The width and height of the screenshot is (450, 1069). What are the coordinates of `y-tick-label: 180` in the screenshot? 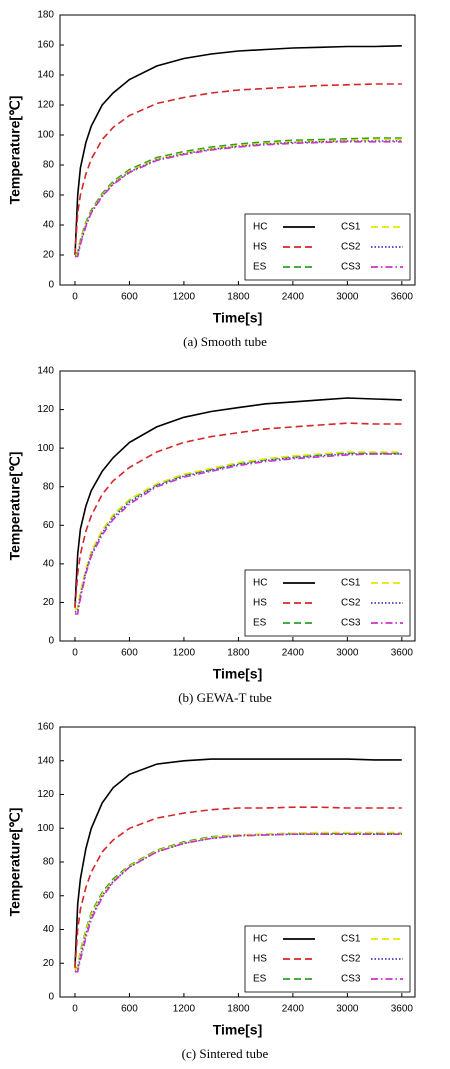 It's located at (45, 15).